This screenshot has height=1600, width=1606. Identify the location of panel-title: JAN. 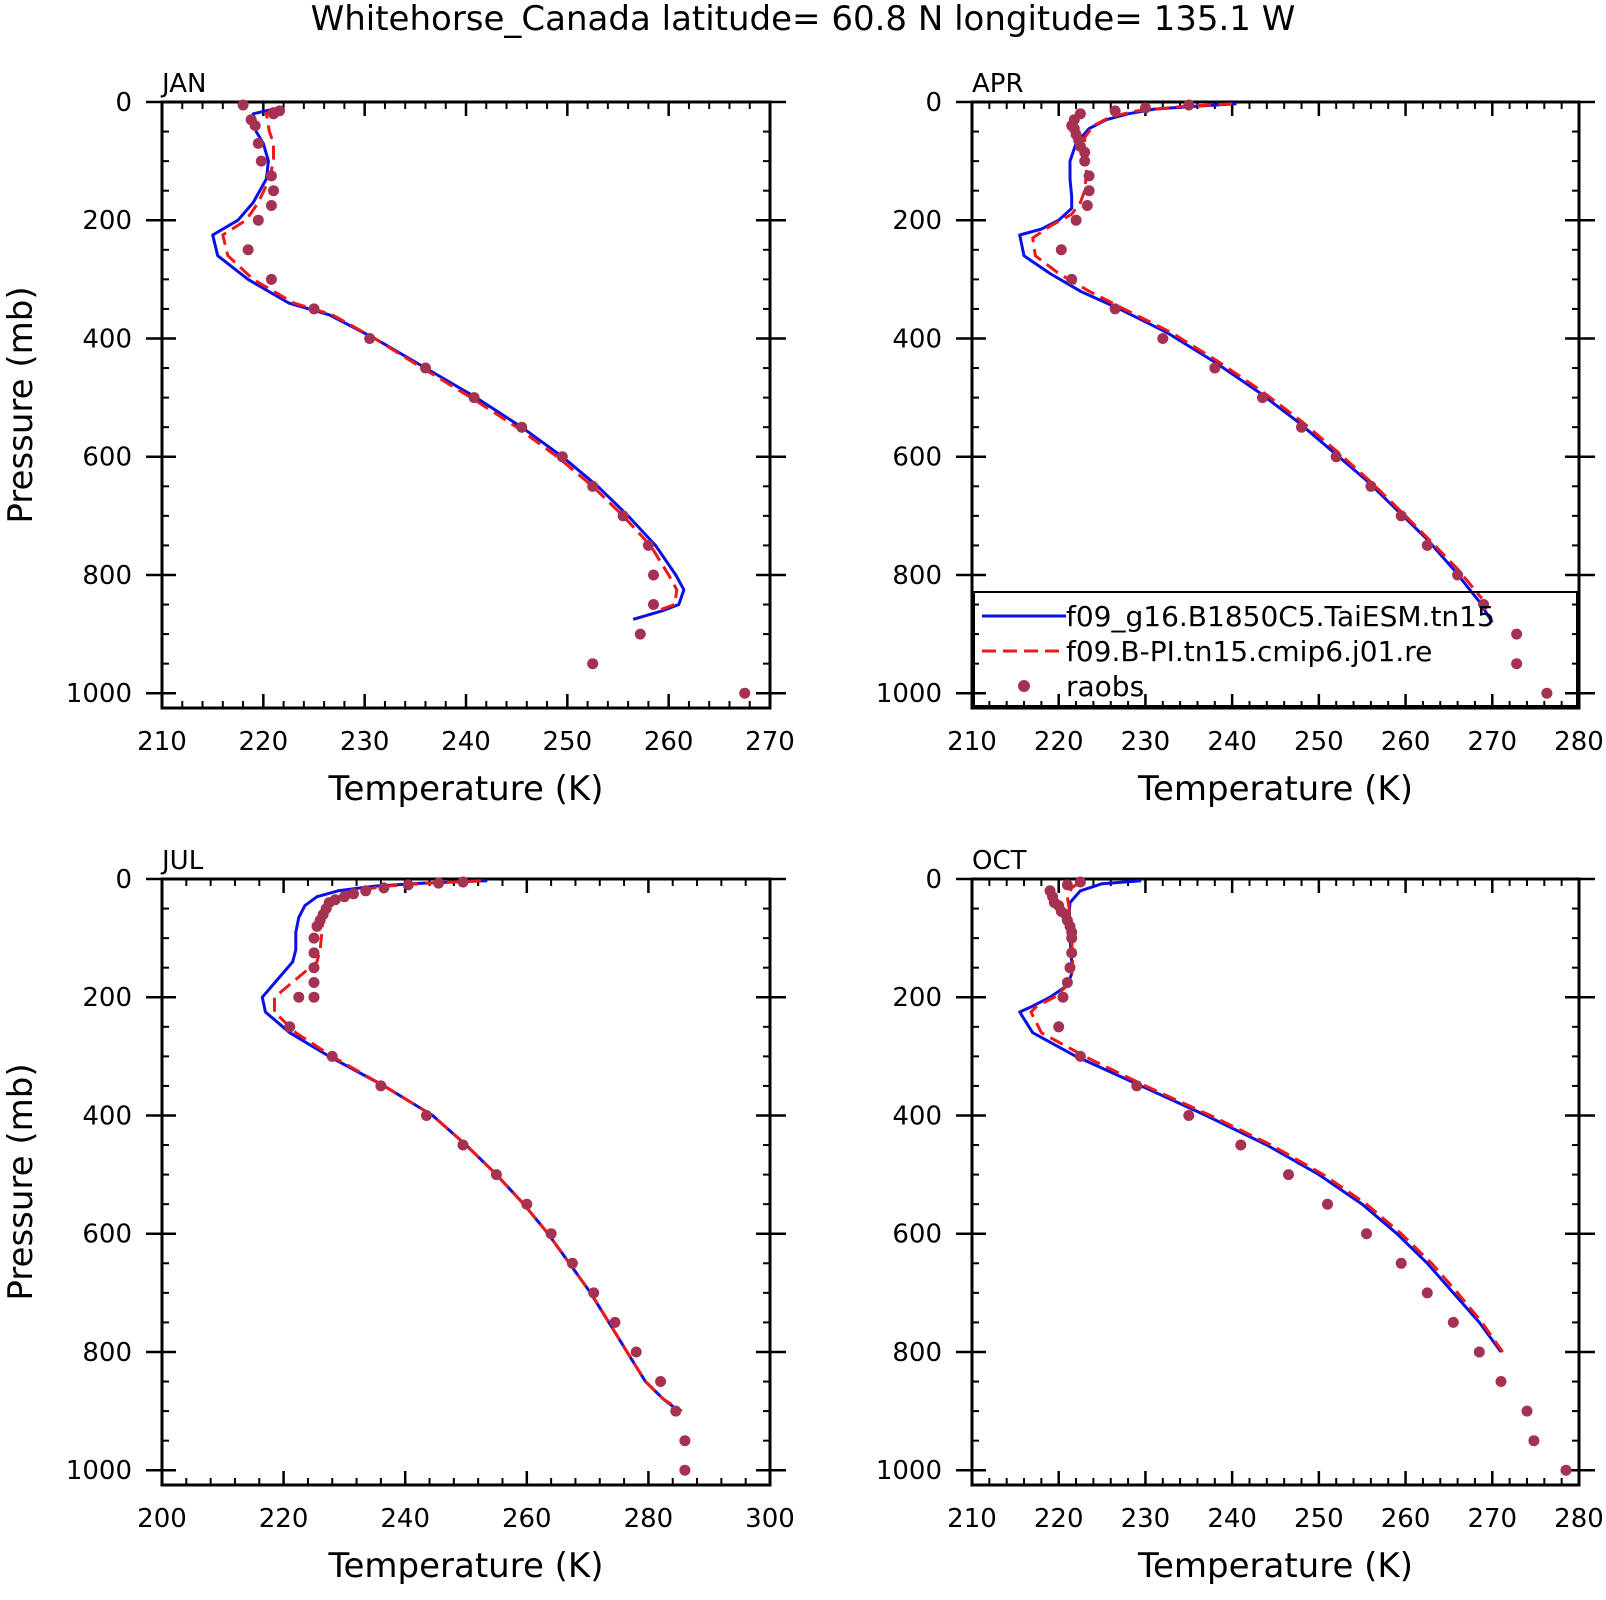
(183, 84).